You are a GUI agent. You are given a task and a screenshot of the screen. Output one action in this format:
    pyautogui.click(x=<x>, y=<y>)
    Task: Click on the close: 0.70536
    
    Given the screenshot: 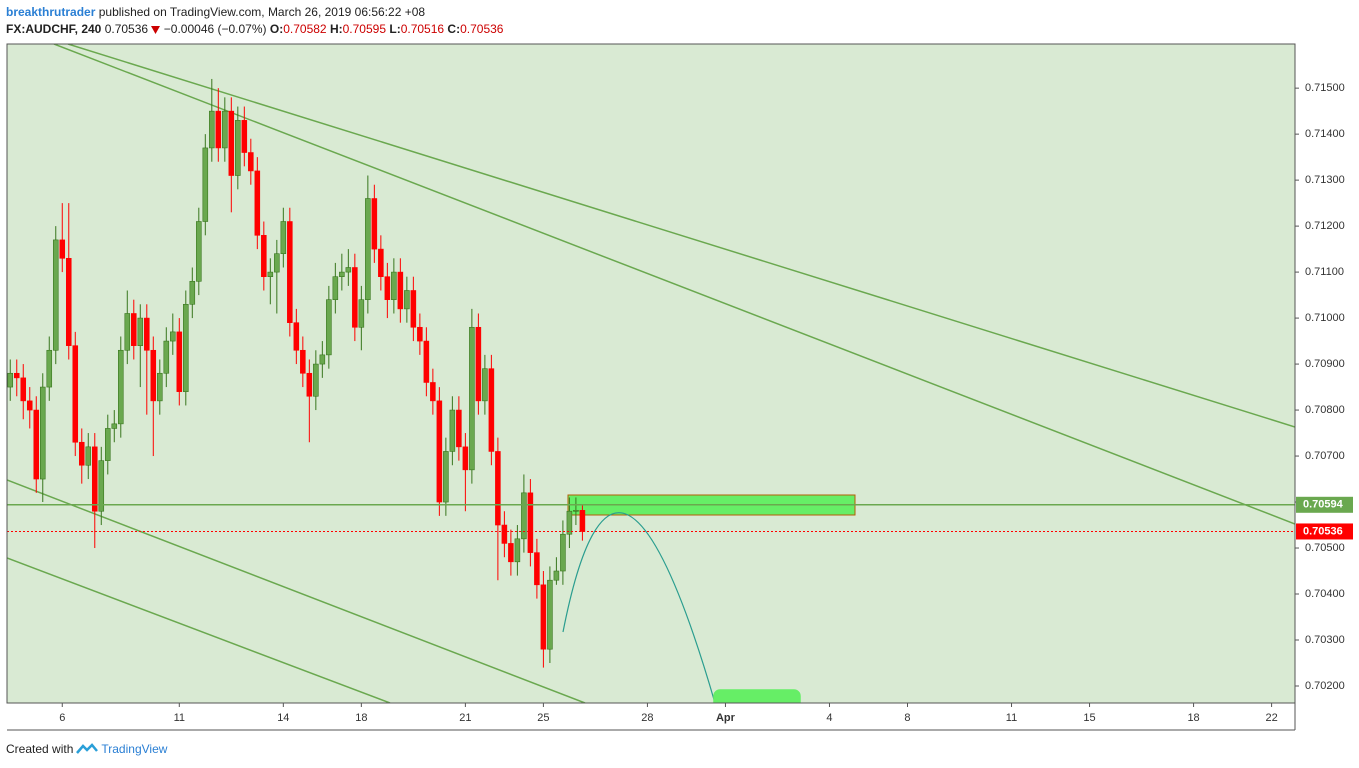 What is the action you would take?
    pyautogui.click(x=482, y=29)
    